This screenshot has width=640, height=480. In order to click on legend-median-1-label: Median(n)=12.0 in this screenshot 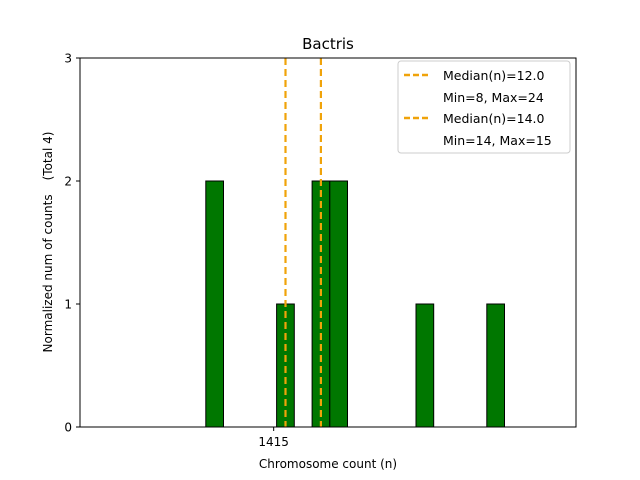, I will do `click(493, 75)`.